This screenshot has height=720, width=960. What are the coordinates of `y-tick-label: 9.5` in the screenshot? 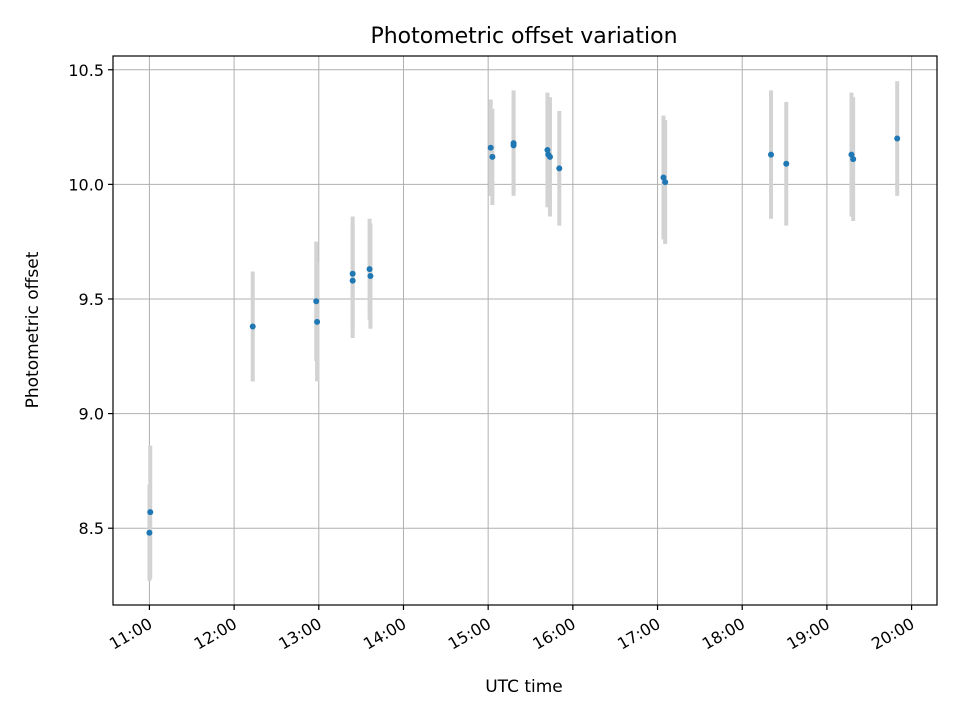 It's located at (91, 299).